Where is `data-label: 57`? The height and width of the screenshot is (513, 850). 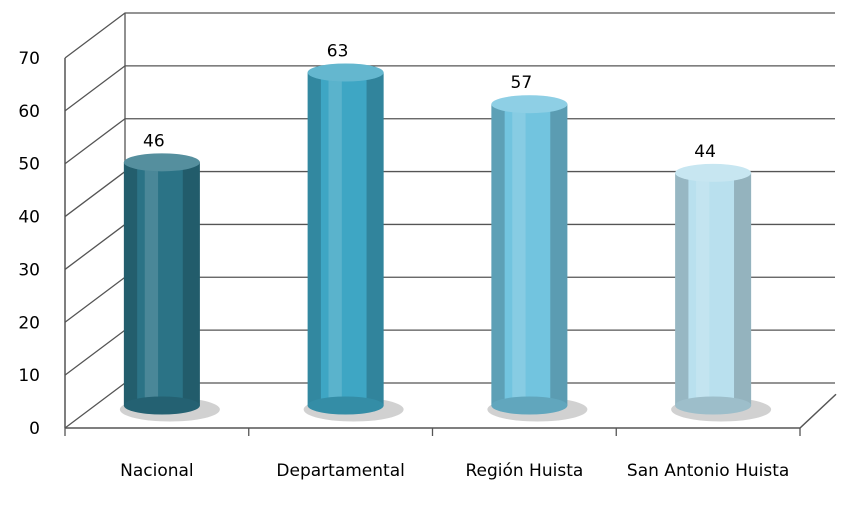 data-label: 57 is located at coordinates (522, 83).